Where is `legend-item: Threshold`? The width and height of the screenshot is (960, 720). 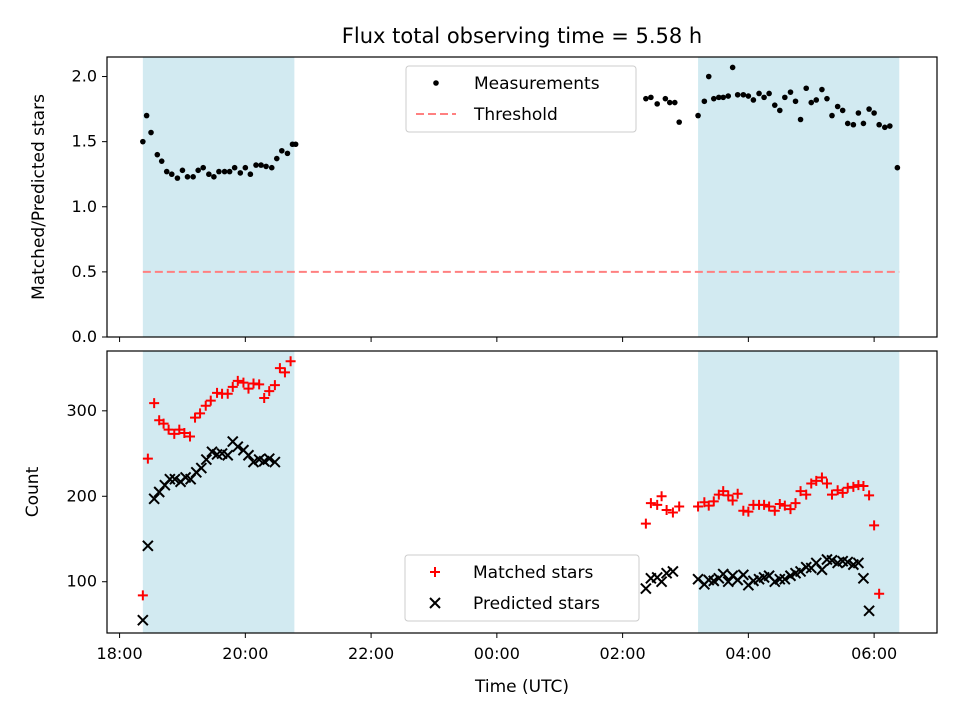 legend-item: Threshold is located at coordinates (487, 115).